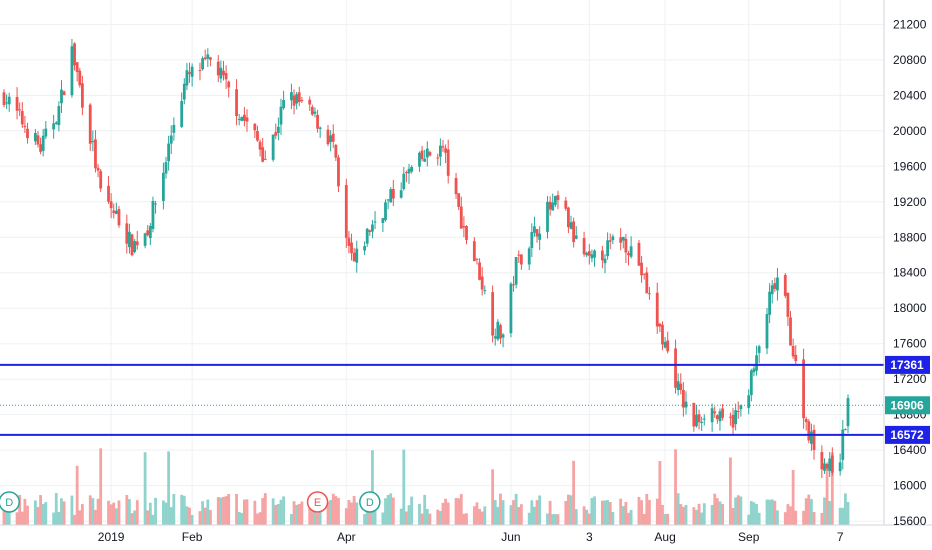 This screenshot has height=550, width=932. Describe the element at coordinates (910, 131) in the screenshot. I see `y-tick-label: 20000` at that location.